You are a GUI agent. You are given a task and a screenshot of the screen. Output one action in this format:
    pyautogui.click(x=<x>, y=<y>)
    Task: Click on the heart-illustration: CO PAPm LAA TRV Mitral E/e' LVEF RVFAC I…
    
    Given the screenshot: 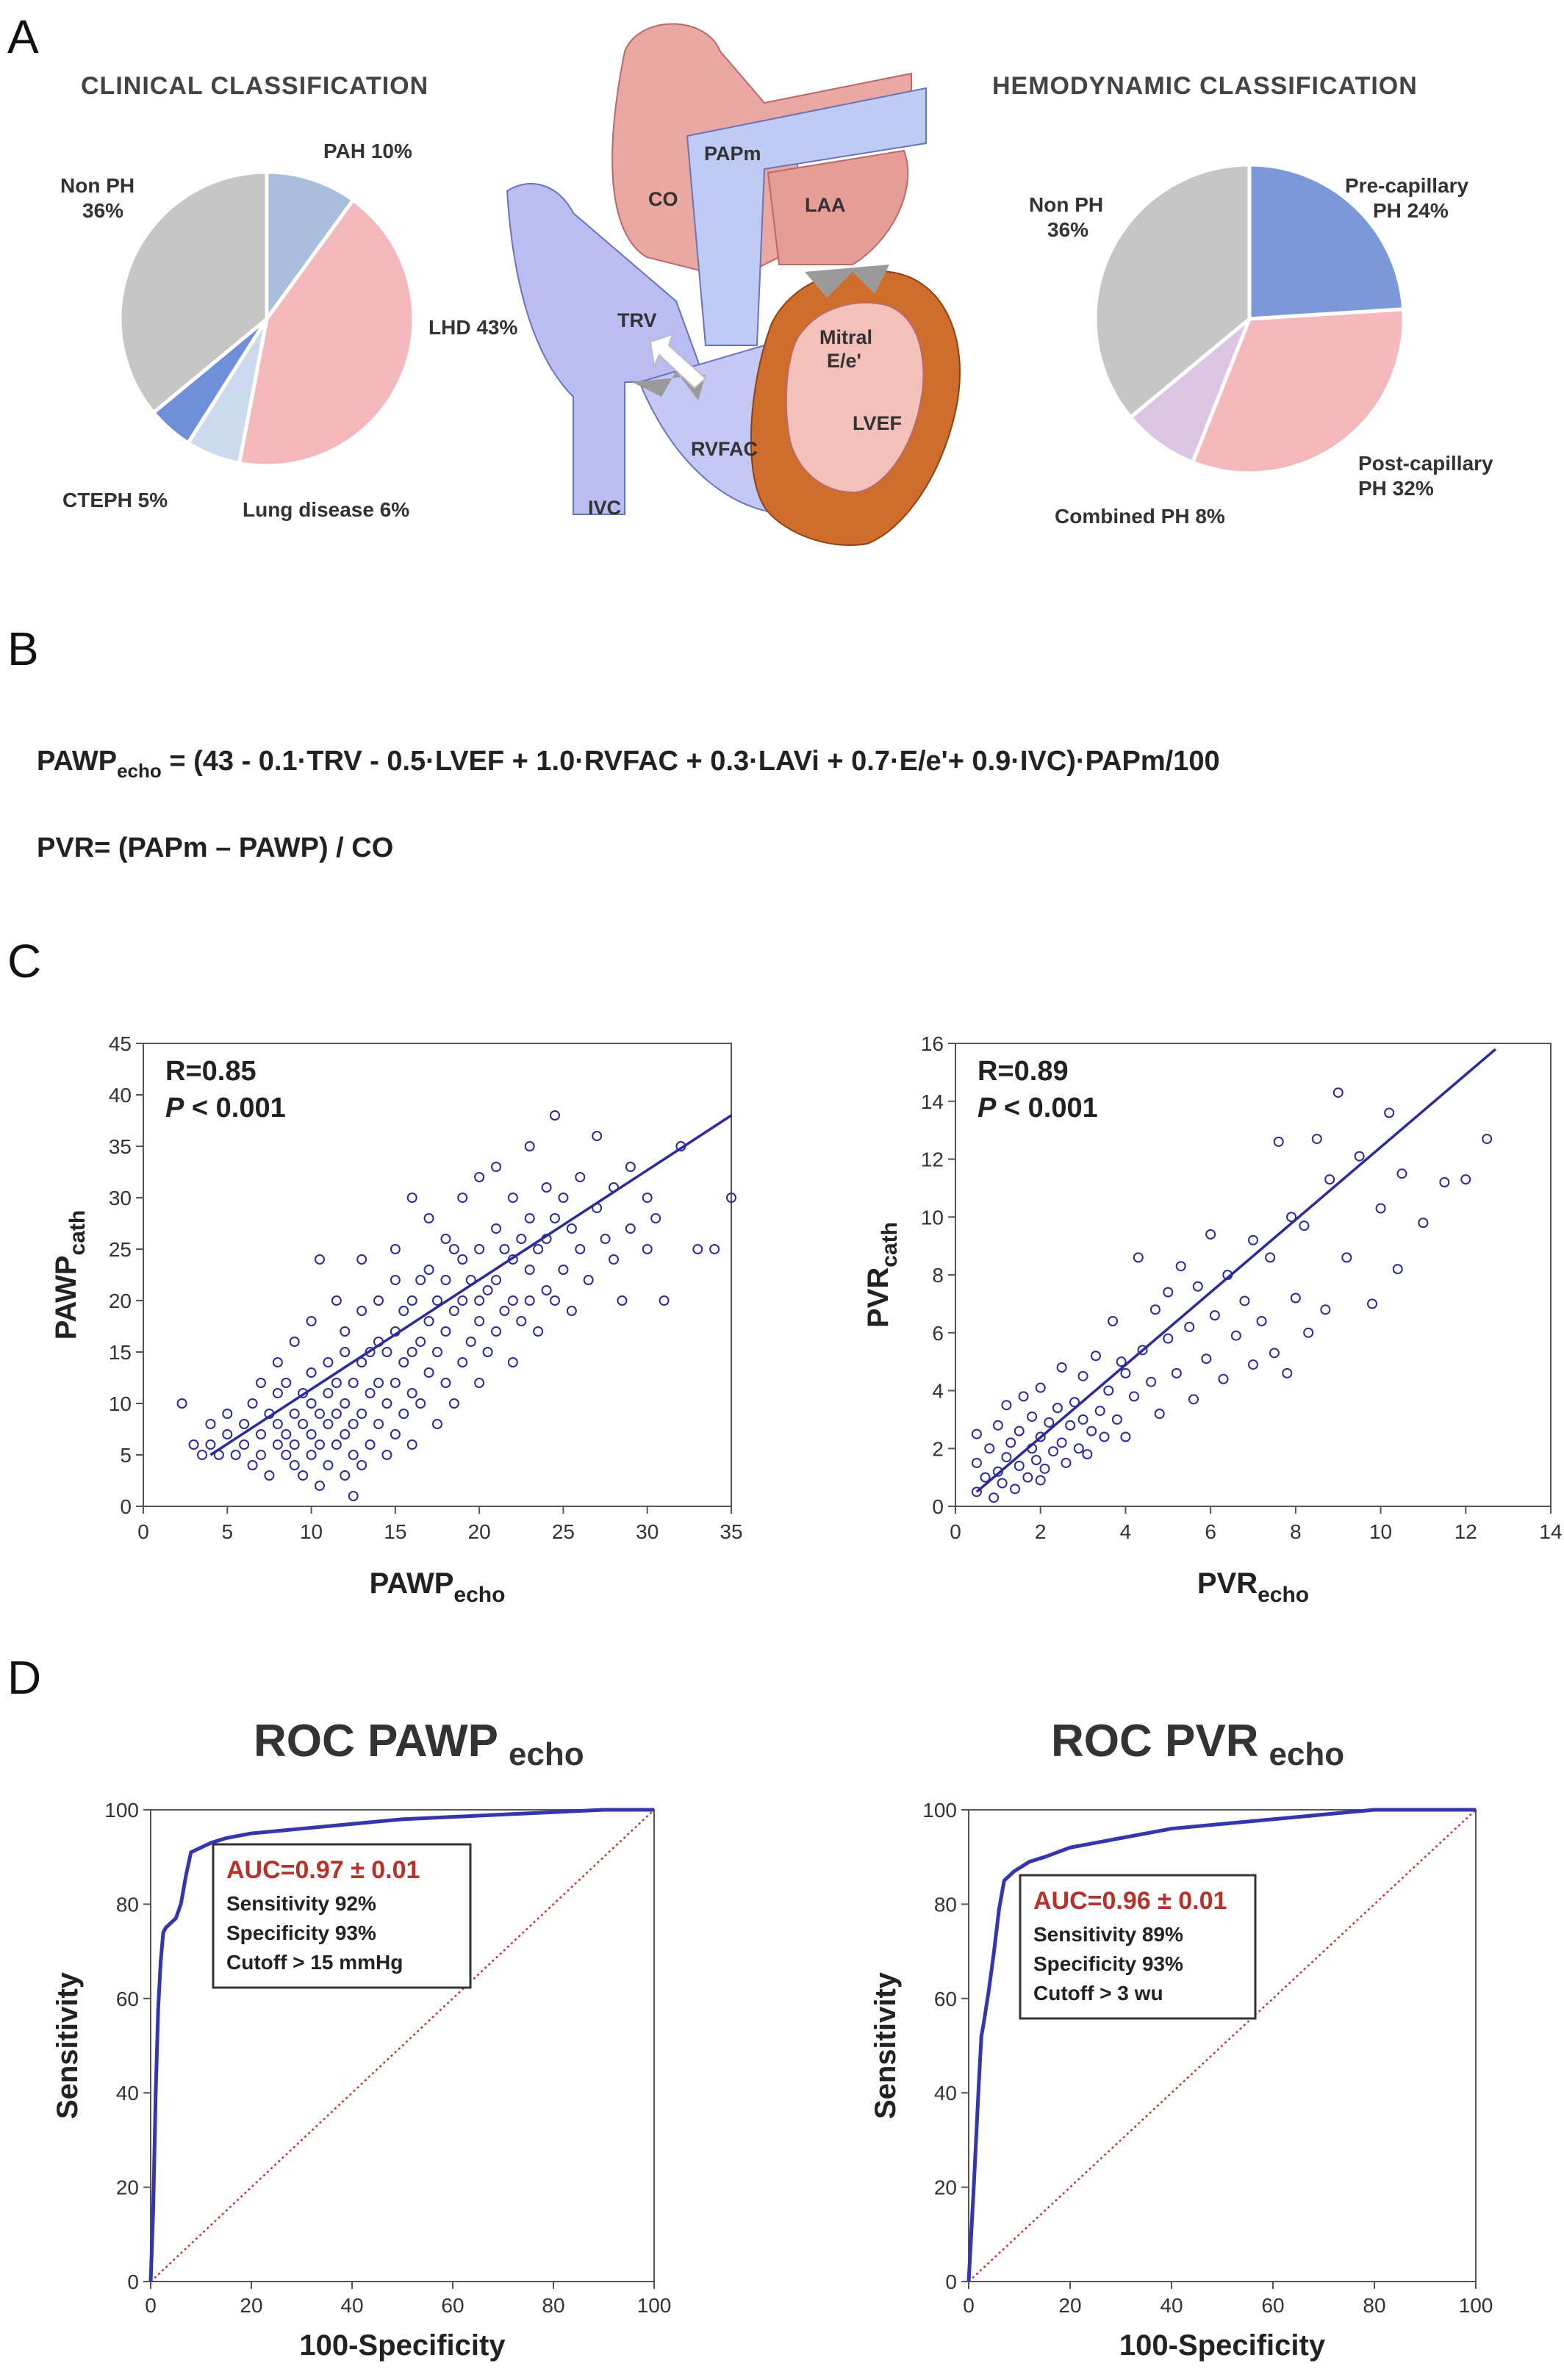 What is the action you would take?
    pyautogui.click(x=734, y=284)
    